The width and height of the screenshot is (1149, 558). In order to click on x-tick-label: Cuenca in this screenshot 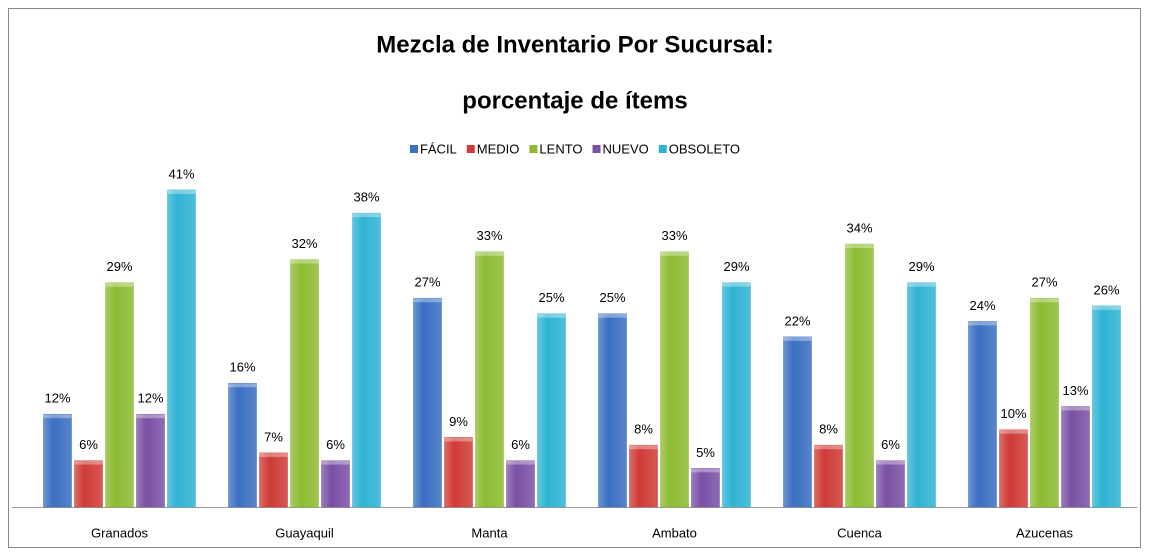, I will do `click(860, 532)`.